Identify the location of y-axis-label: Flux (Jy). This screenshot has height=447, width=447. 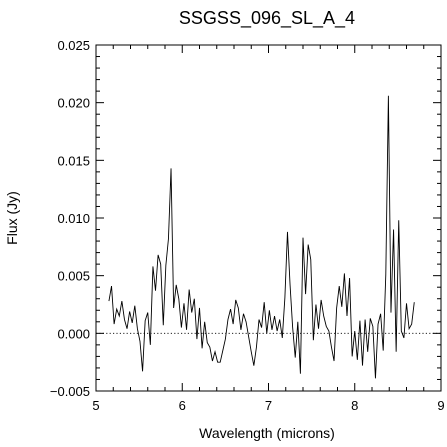
(12, 218).